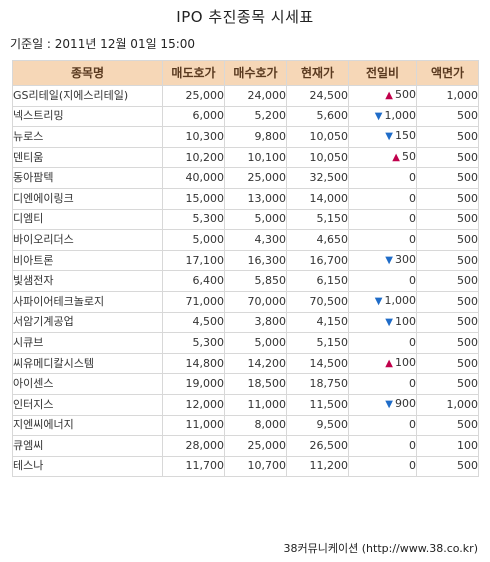  I want to click on ask-price-cell: 12,000, so click(193, 404).